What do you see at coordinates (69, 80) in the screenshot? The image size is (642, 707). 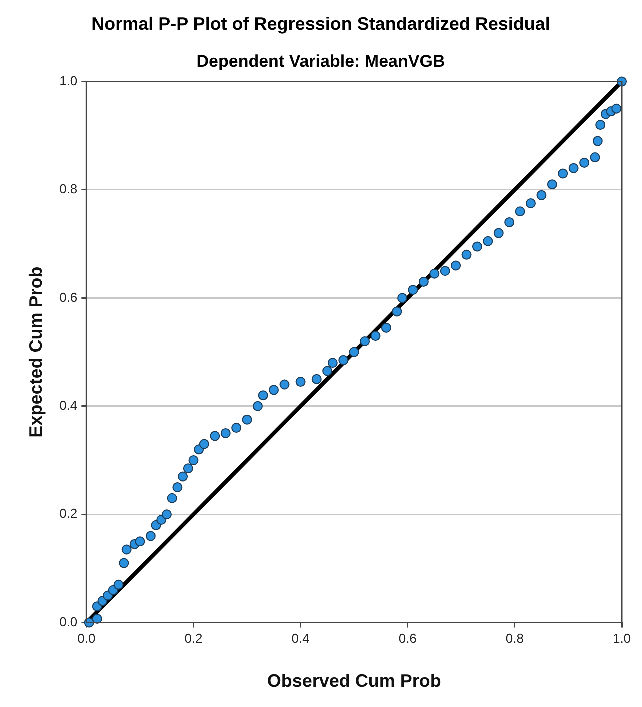 I see `y-tick-label: 1.0` at bounding box center [69, 80].